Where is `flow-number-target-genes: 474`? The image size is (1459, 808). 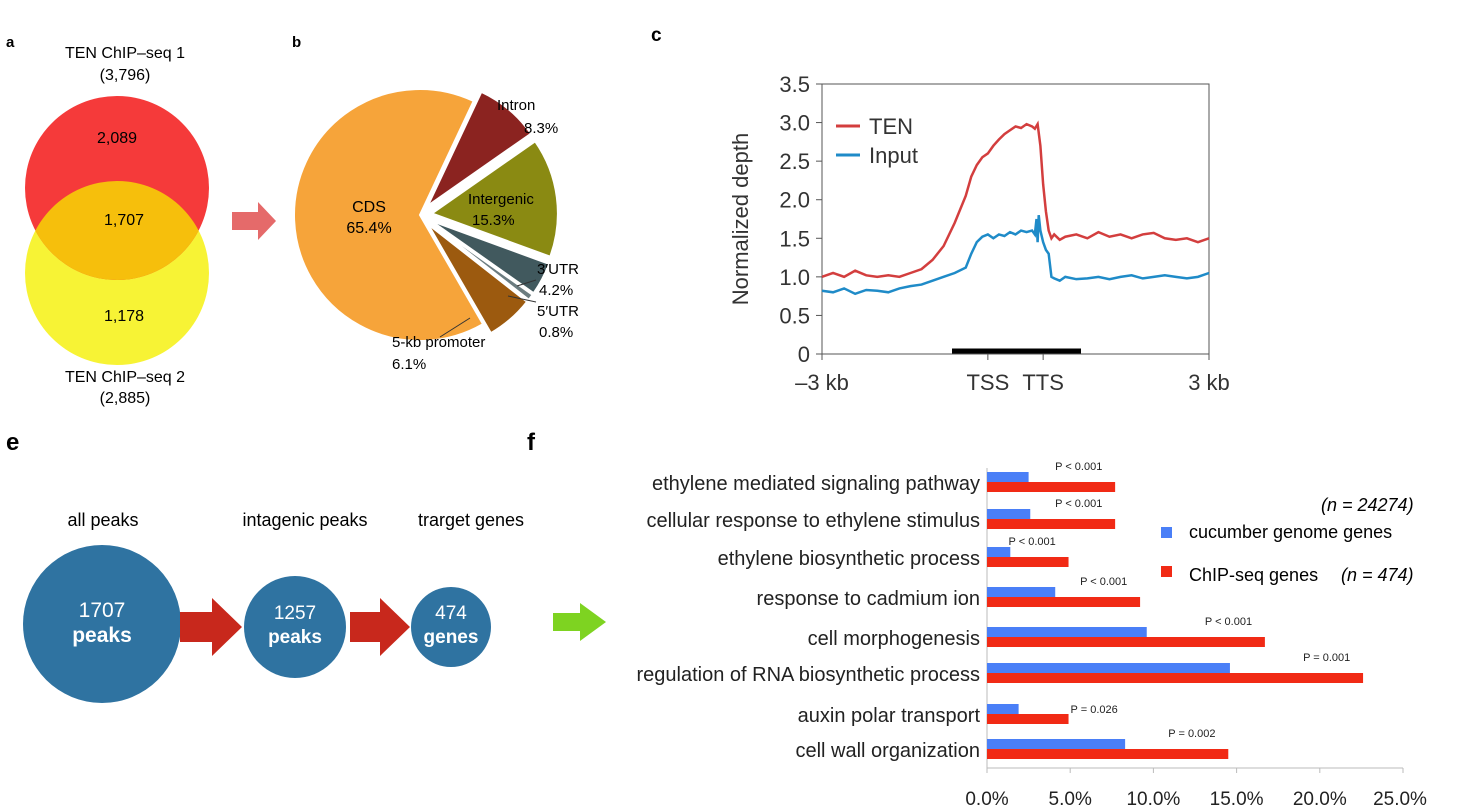
flow-number-target-genes: 474 is located at coordinates (451, 613).